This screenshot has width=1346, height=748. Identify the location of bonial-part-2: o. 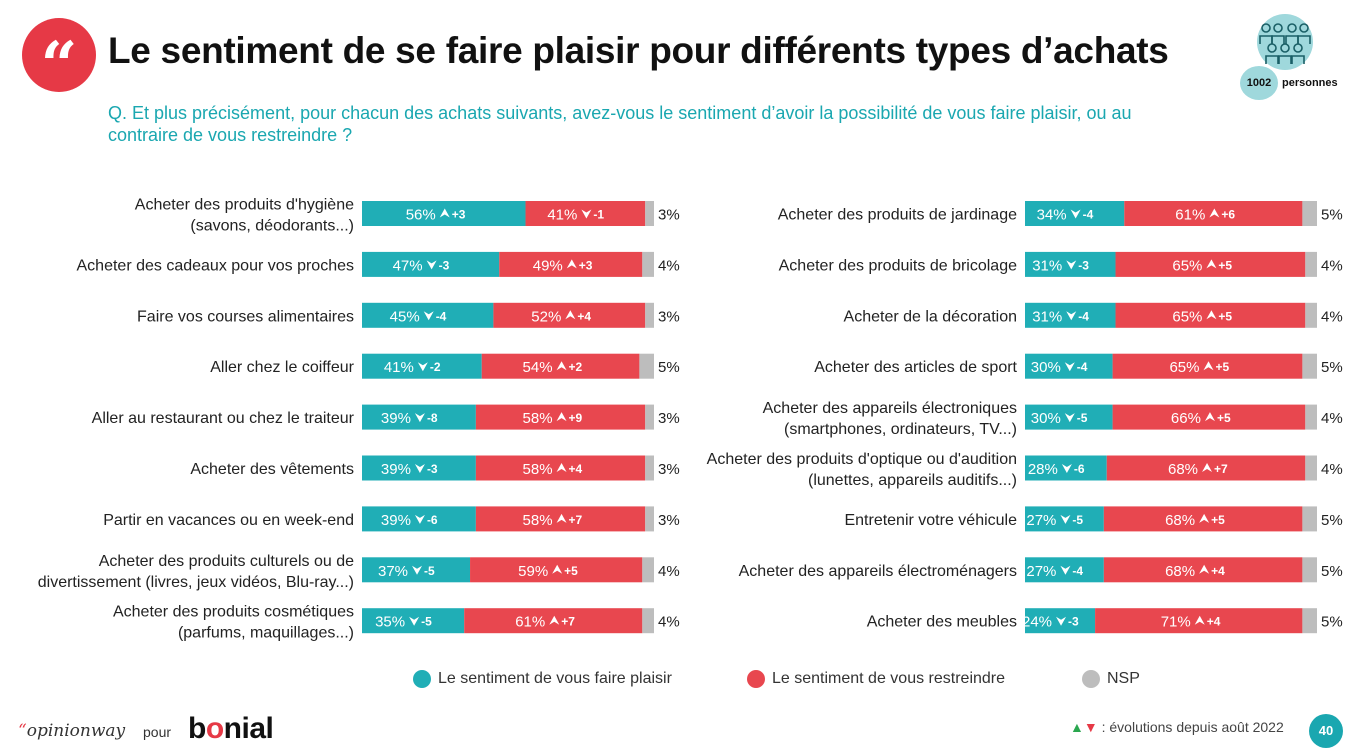
(214, 728).